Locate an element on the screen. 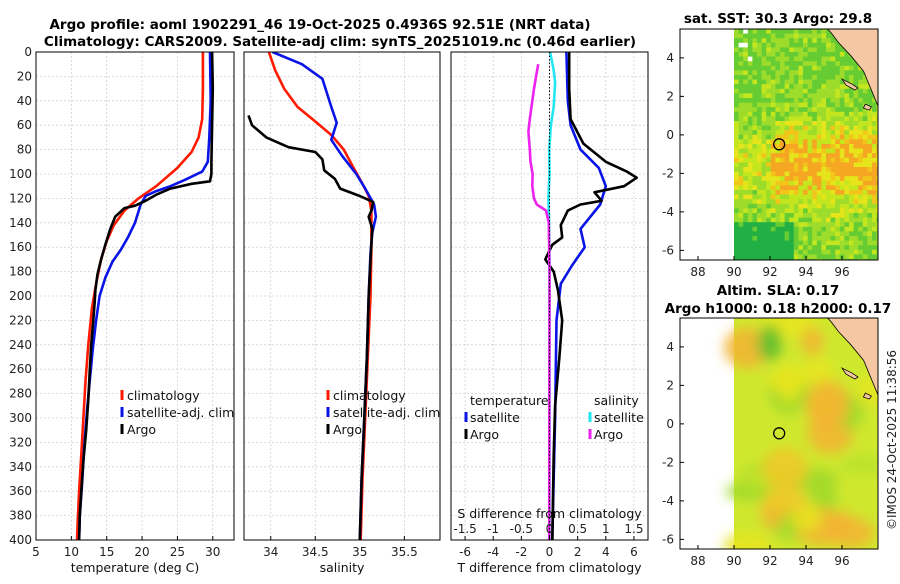  series-line-t-satellite is located at coordinates (579, 296).